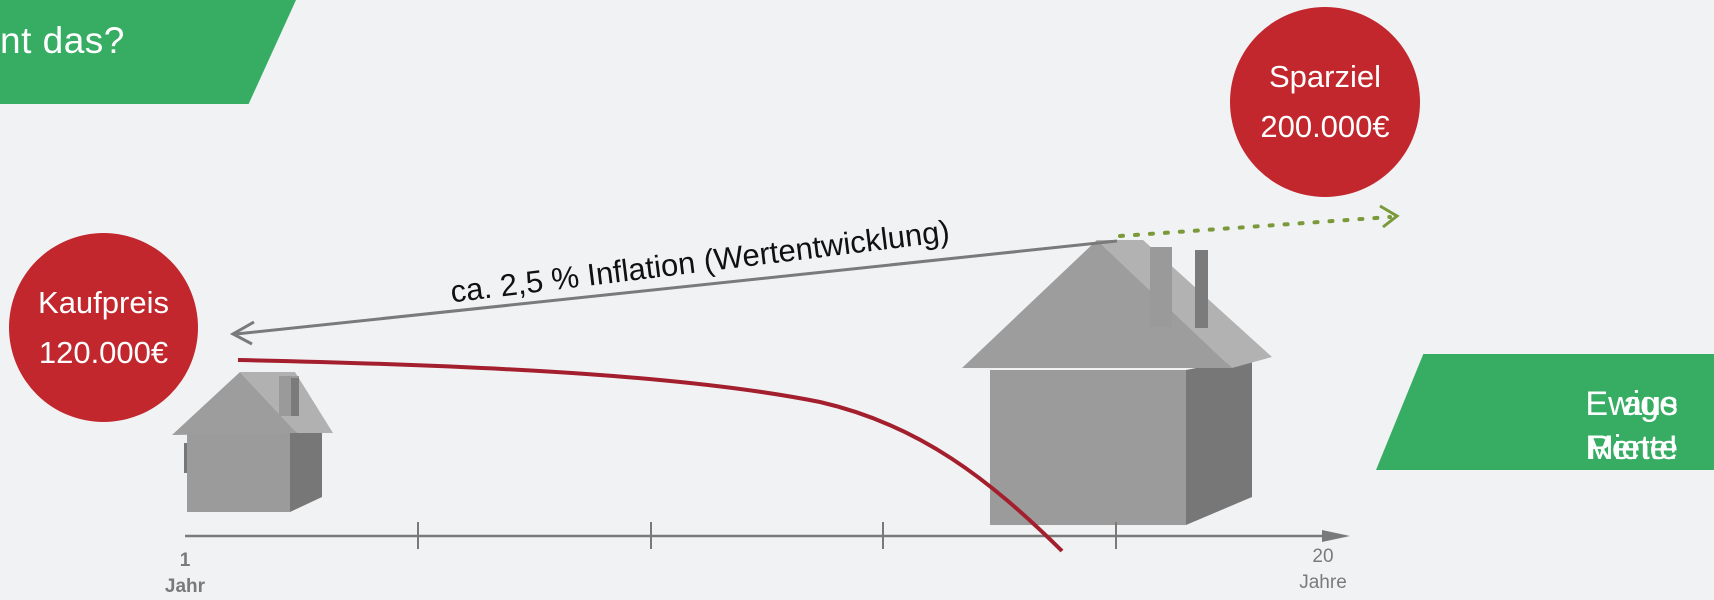 This screenshot has height=600, width=1714. Describe the element at coordinates (767, 535) in the screenshot. I see `timeline-axis` at that location.